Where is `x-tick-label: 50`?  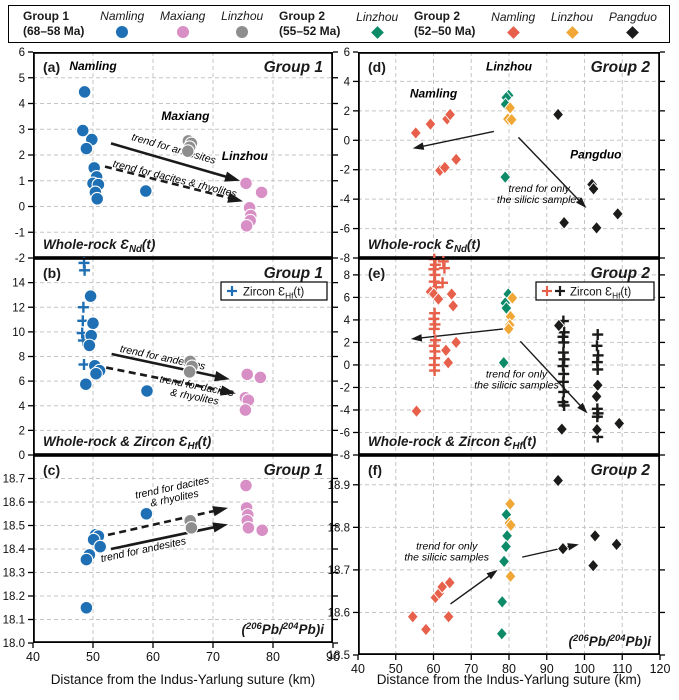
x-tick-label: 50 is located at coordinates (93, 657).